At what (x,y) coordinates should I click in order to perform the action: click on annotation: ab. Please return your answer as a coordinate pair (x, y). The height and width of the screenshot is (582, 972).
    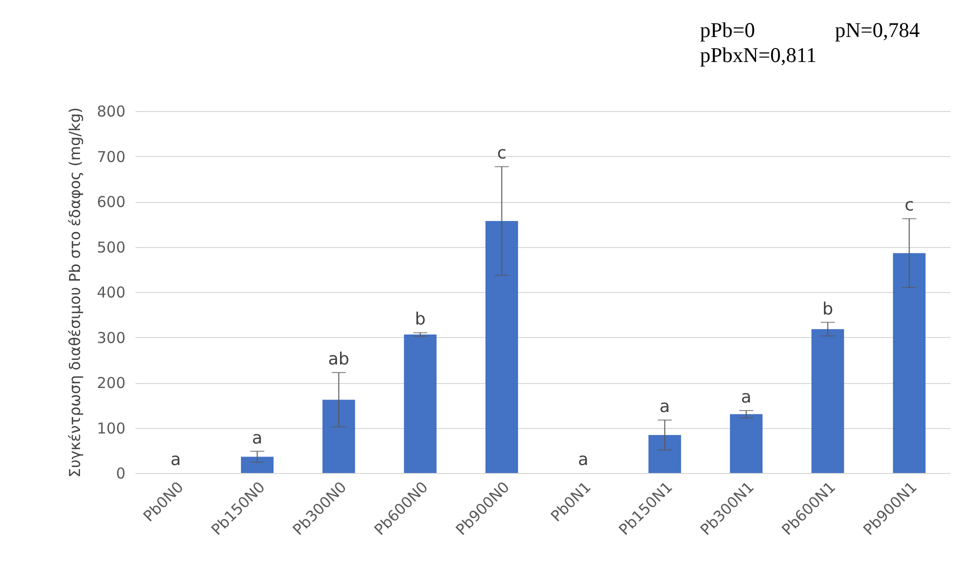
    Looking at the image, I should click on (339, 360).